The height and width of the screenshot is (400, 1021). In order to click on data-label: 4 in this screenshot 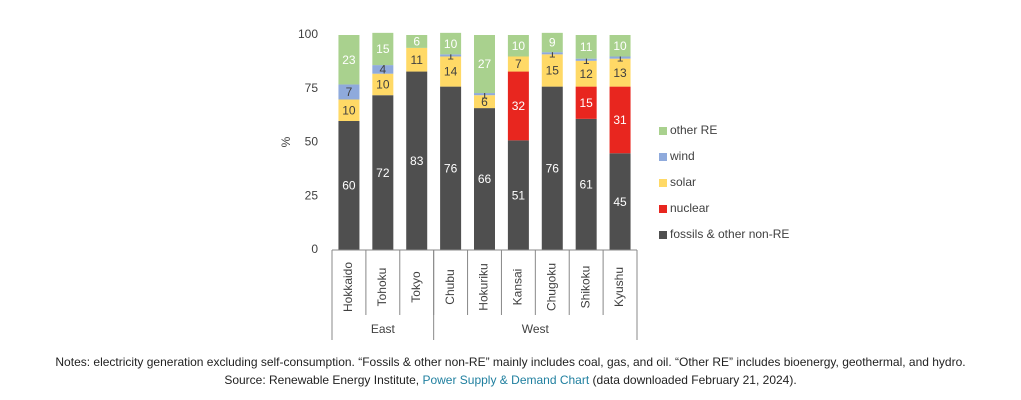, I will do `click(382, 70)`.